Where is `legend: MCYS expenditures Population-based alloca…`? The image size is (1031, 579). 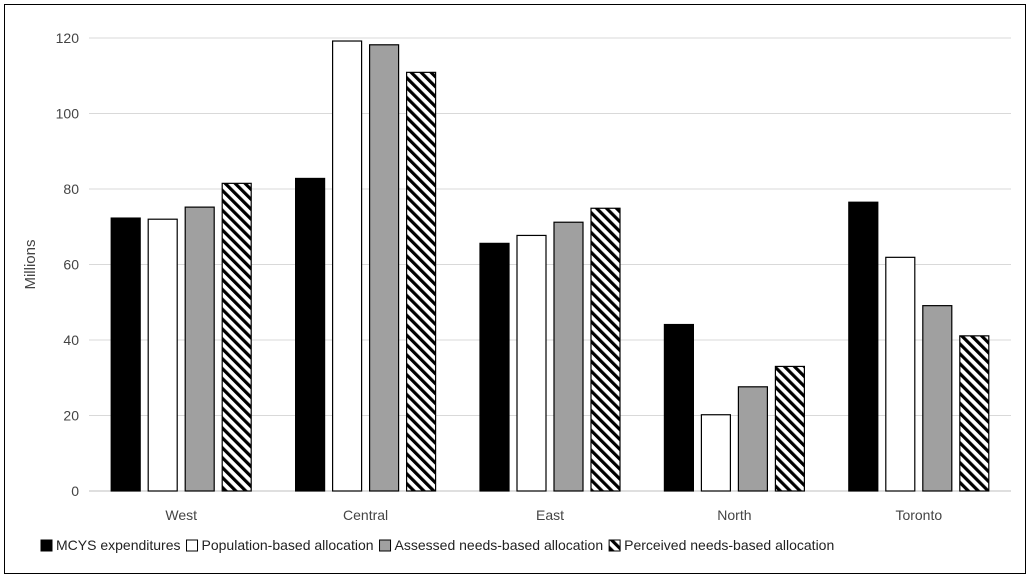
legend: MCYS expenditures Population-based alloca… is located at coordinates (437, 545).